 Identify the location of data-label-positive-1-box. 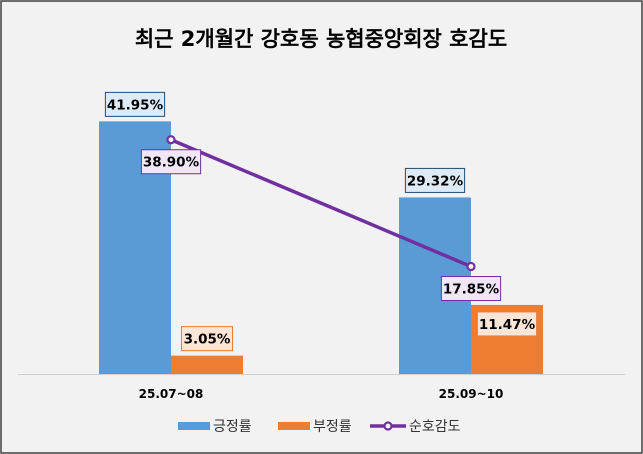
(435, 180).